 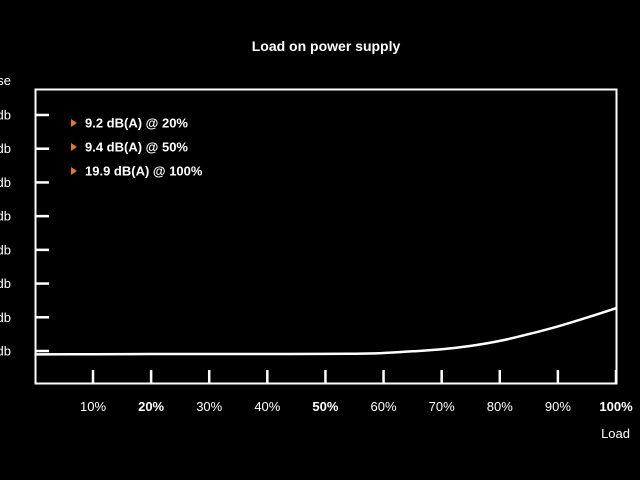 I want to click on noise-curve, so click(x=326, y=331).